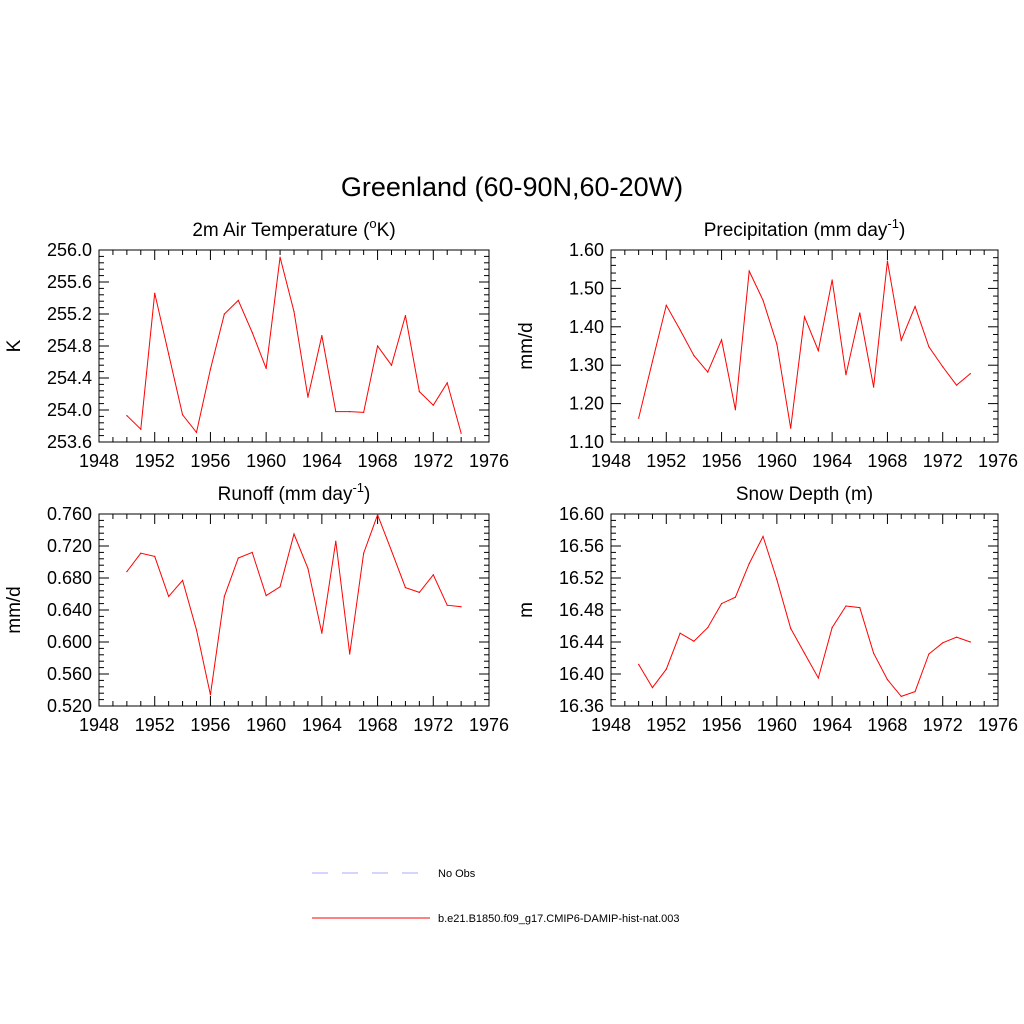  What do you see at coordinates (581, 514) in the screenshot?
I see `snow-depth-y-tick-label: 16.60` at bounding box center [581, 514].